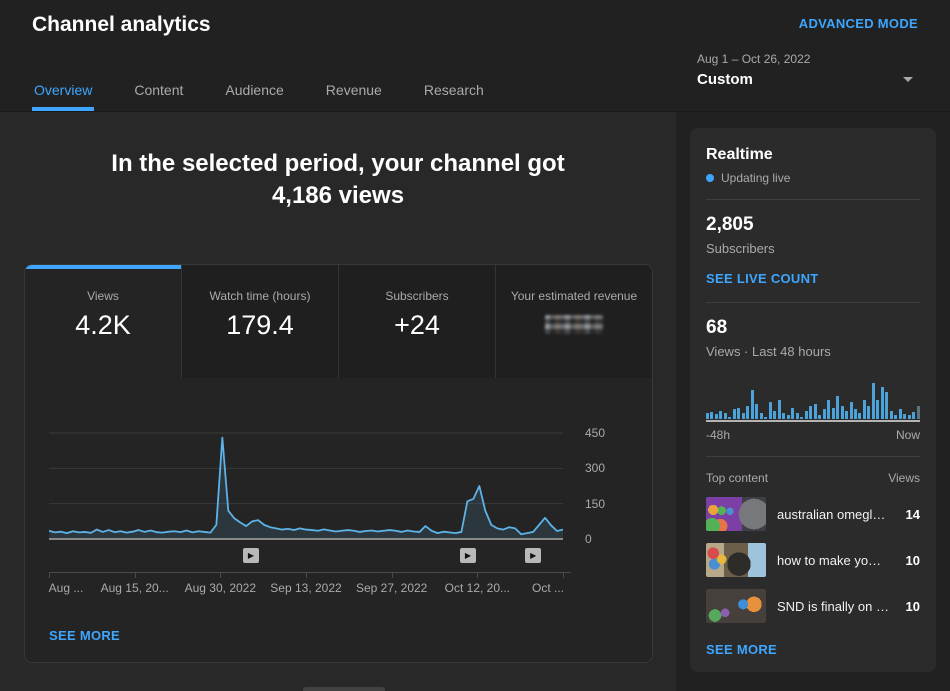  What do you see at coordinates (103, 296) in the screenshot?
I see `metric-label: Views` at bounding box center [103, 296].